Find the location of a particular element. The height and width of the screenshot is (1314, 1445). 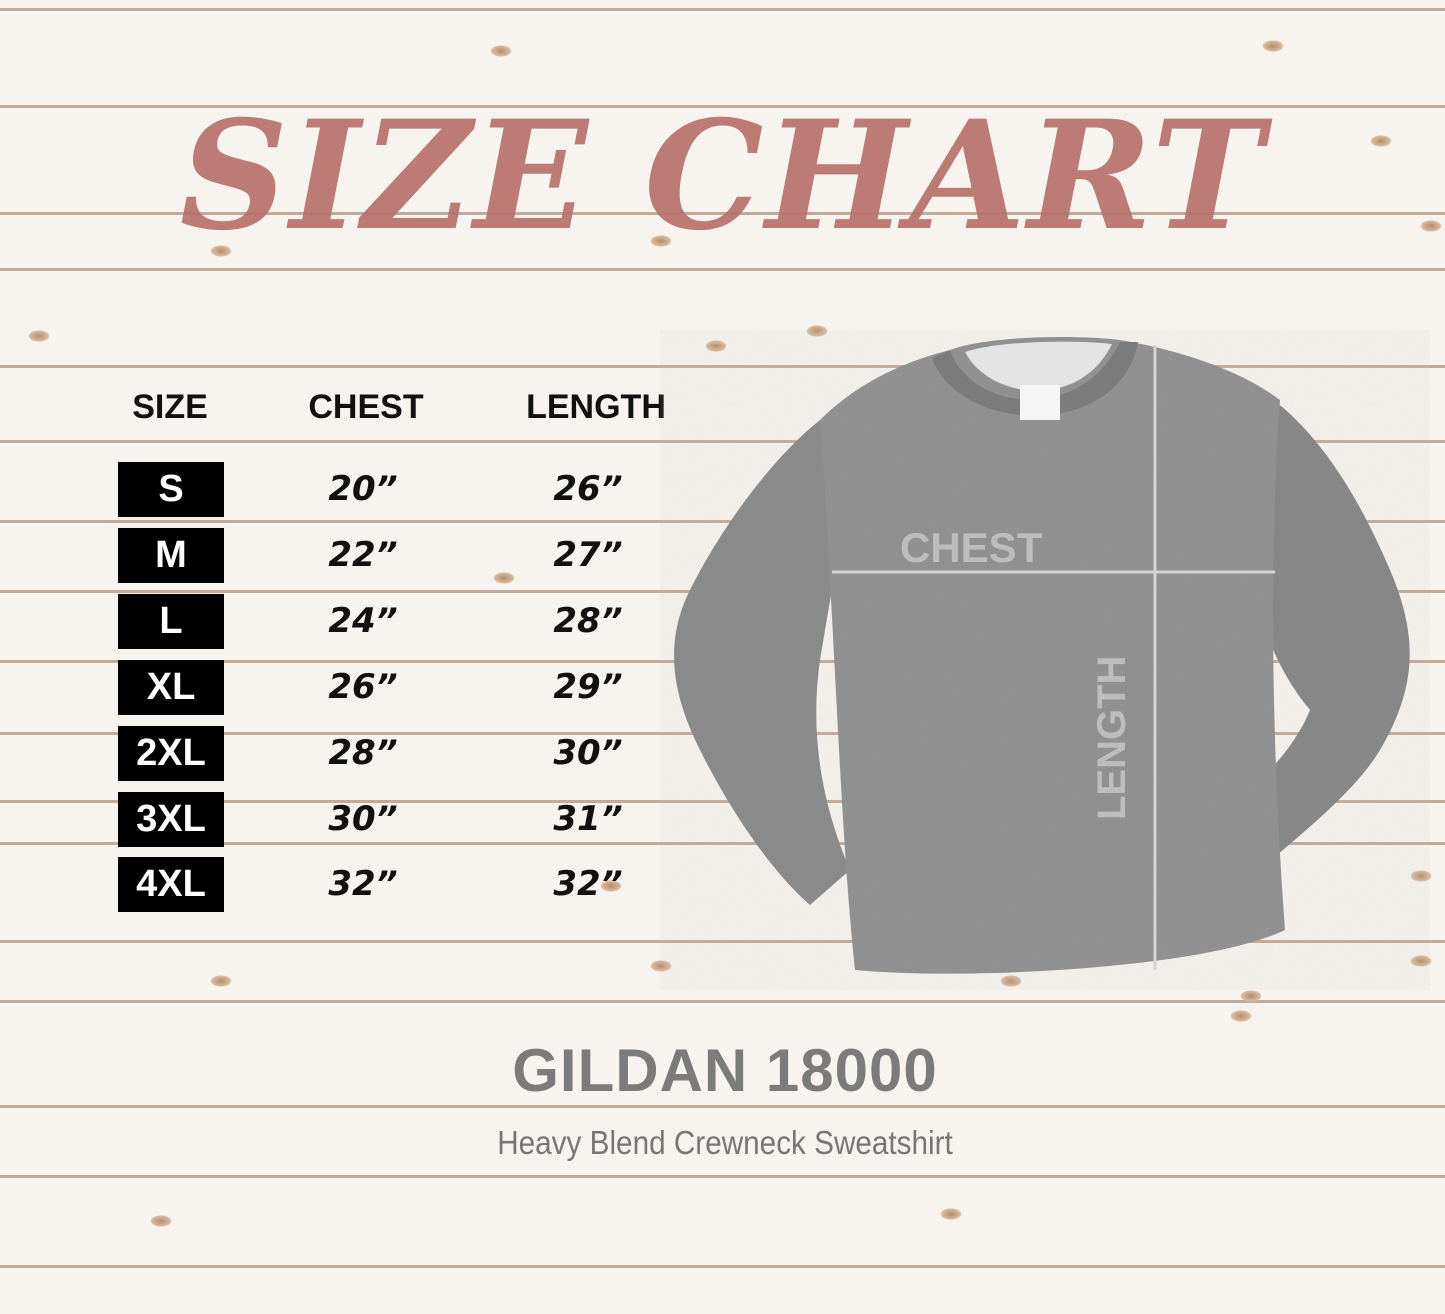

chest-value: 30” is located at coordinates (363, 819).